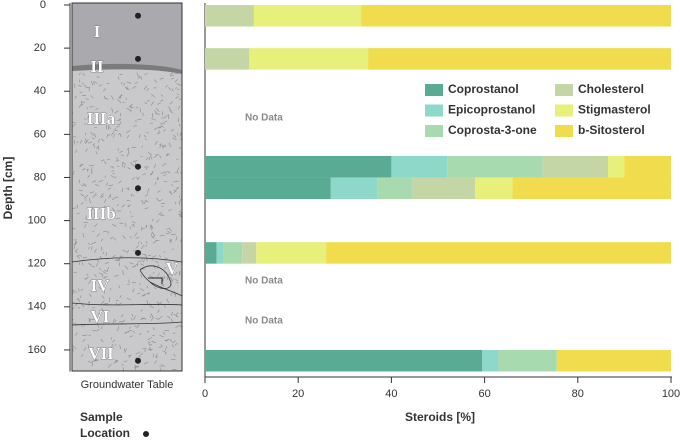  What do you see at coordinates (40, 177) in the screenshot?
I see `y-tick-label: 80` at bounding box center [40, 177].